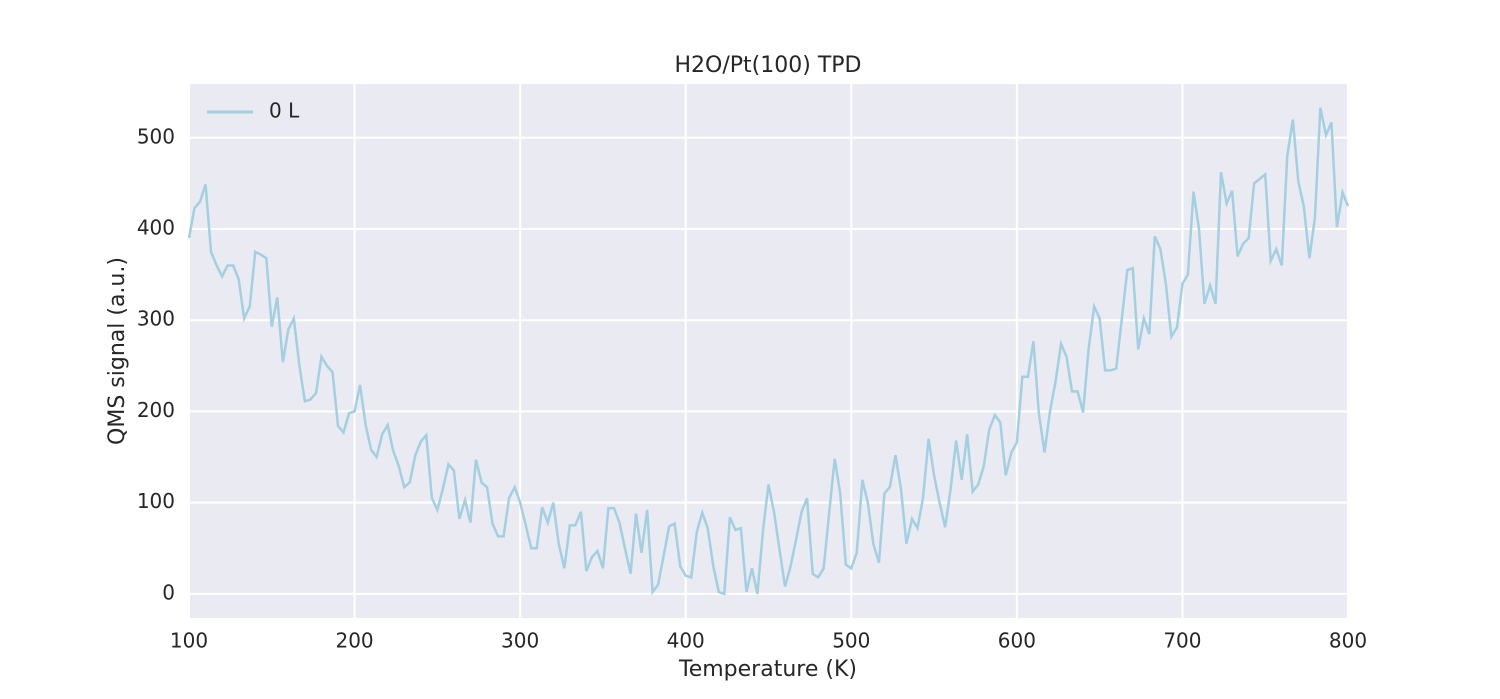 The image size is (1500, 699). I want to click on x-tick-label: 800, so click(1348, 641).